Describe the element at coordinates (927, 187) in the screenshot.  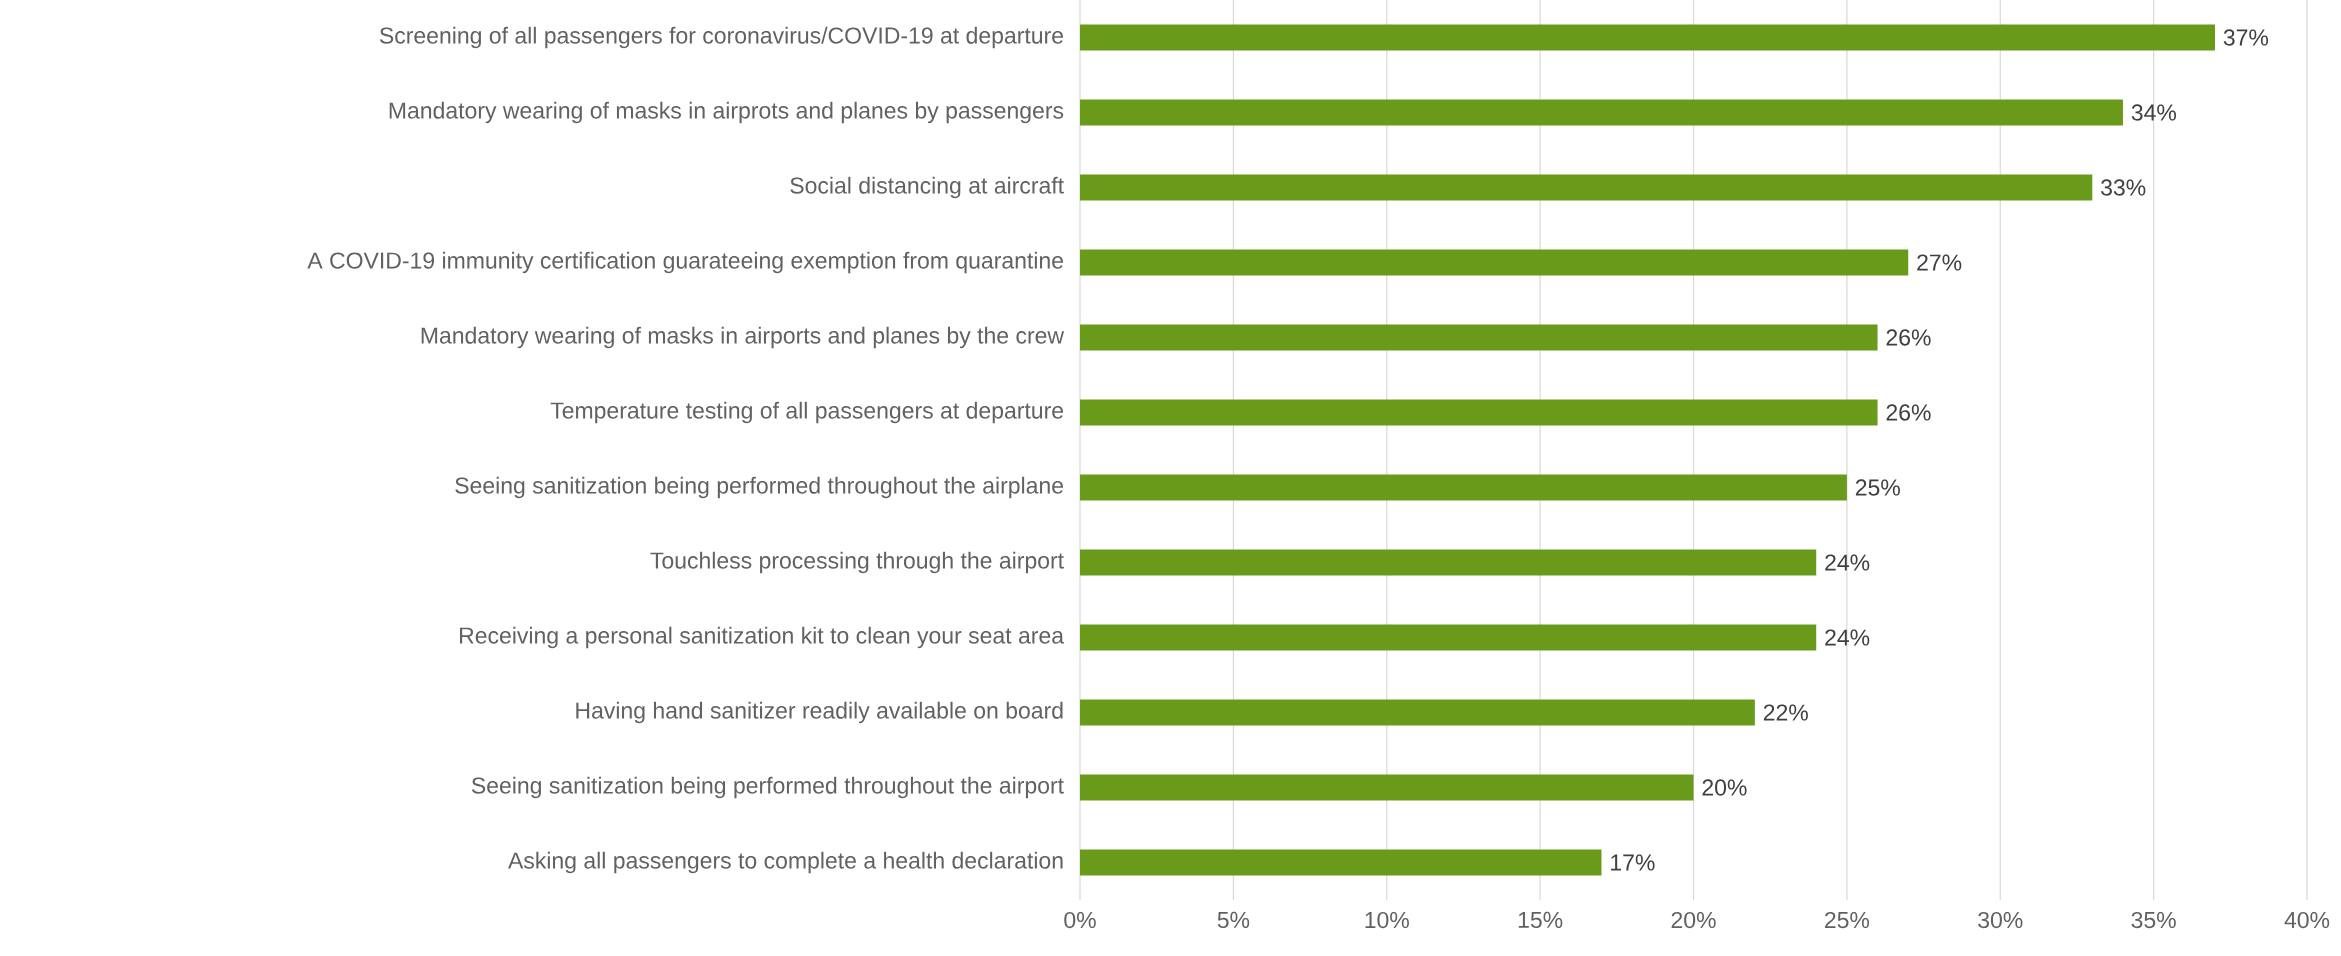
I see `y-tick-label: Social distancing at aircraft` at that location.